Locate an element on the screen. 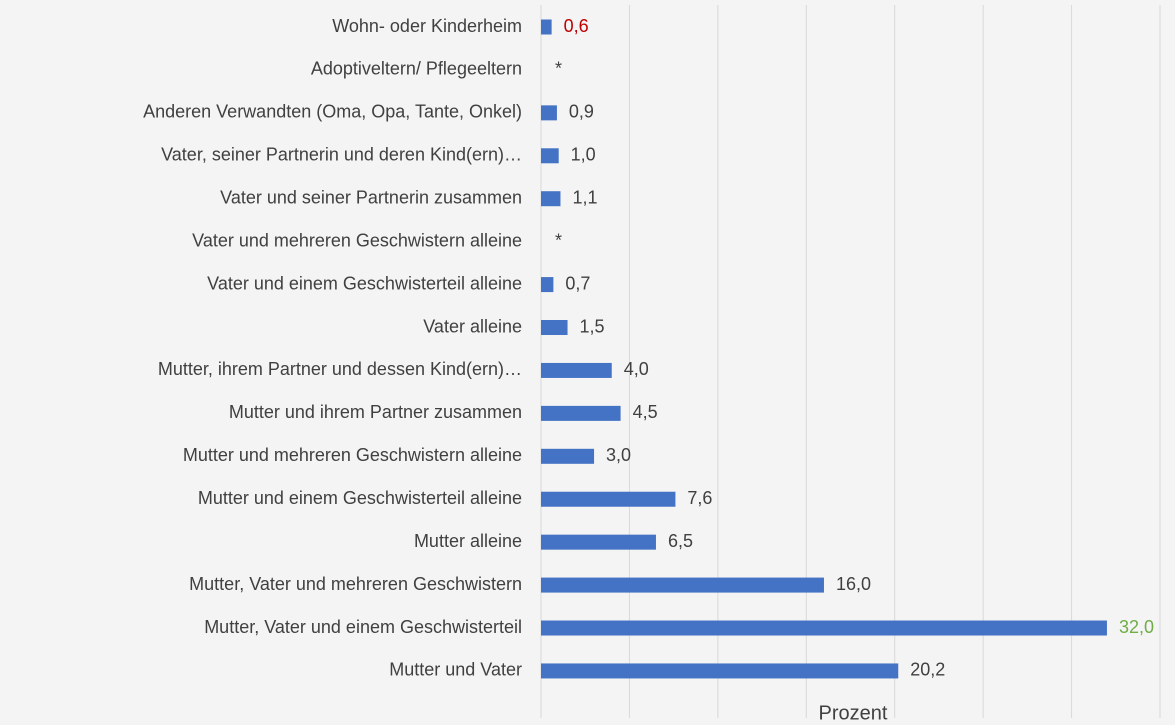 The image size is (1175, 725). data-label: 20,2 is located at coordinates (927, 670).